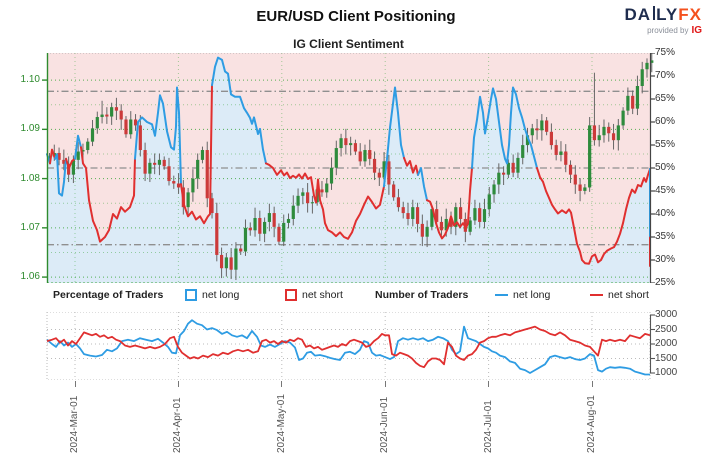 The height and width of the screenshot is (457, 712). I want to click on traders-tick-label: 2500, so click(666, 329).